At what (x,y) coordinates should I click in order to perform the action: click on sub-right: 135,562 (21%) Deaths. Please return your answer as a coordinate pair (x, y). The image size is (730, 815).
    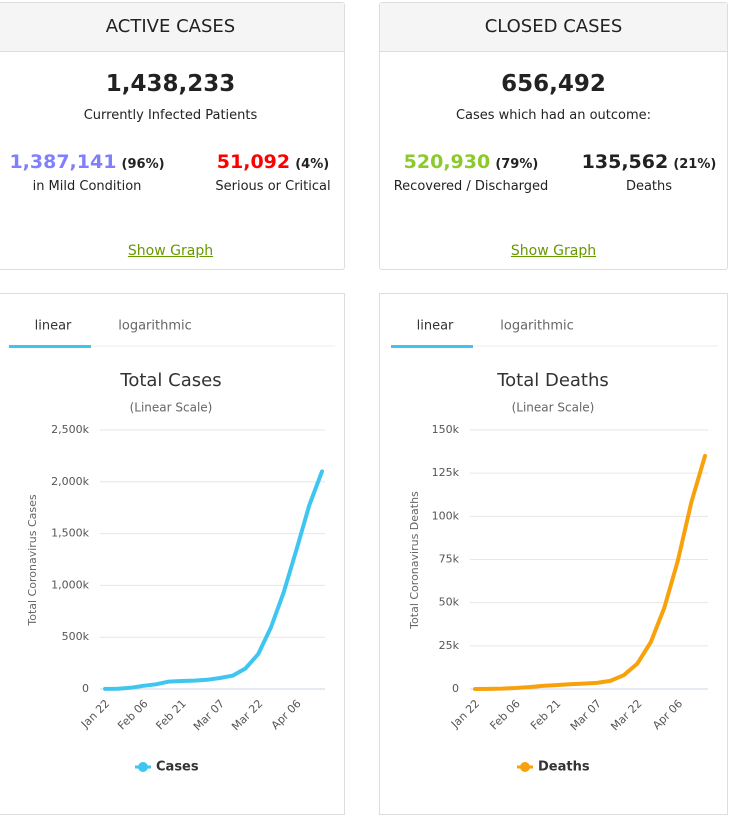
    Looking at the image, I should click on (644, 172).